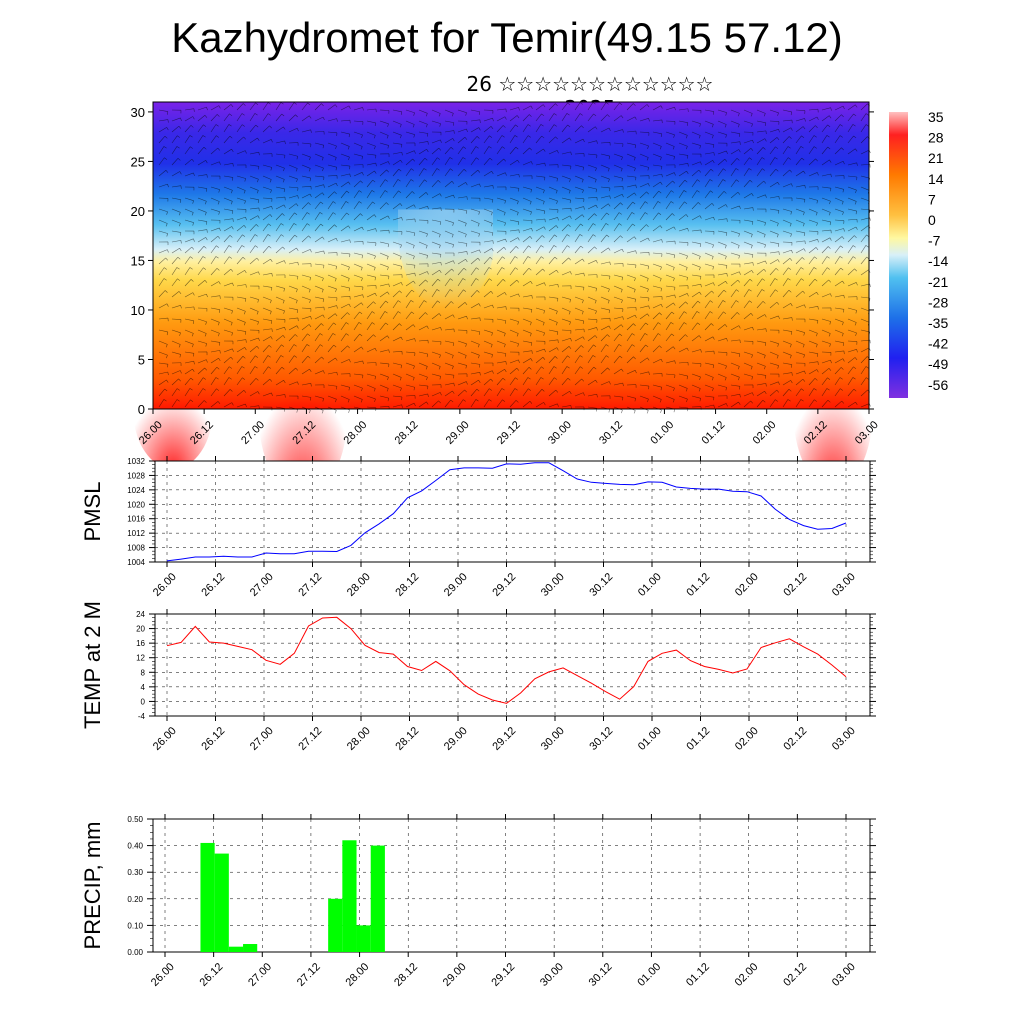 This screenshot has width=1024, height=1024. Describe the element at coordinates (932, 220) in the screenshot. I see `colorbar-label: 0` at that location.